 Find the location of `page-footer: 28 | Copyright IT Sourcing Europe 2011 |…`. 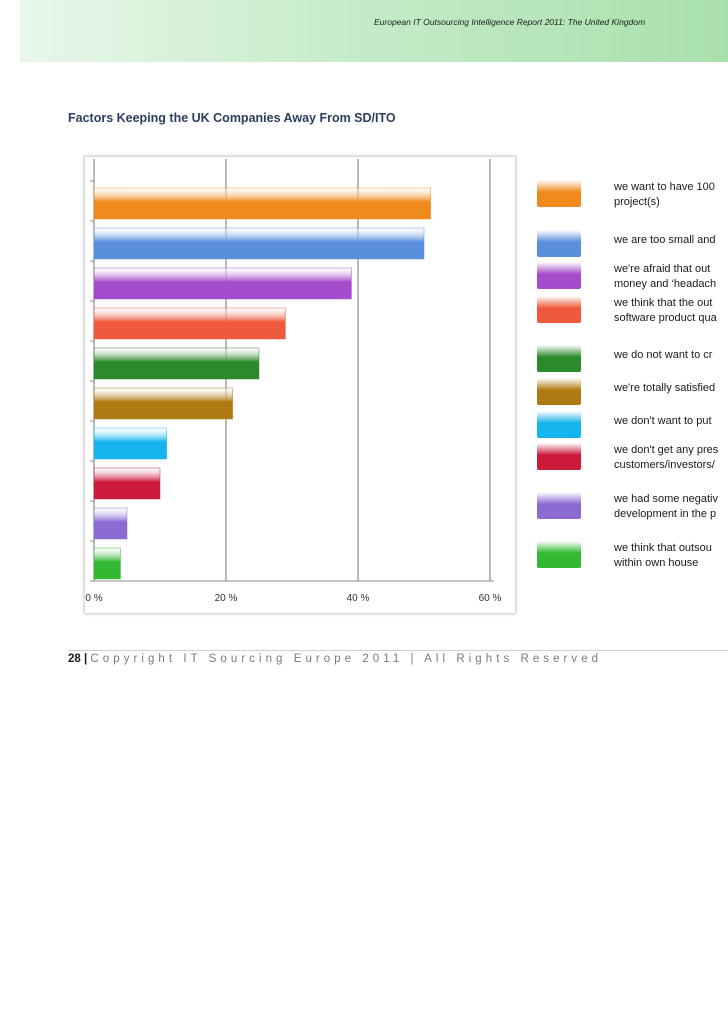

page-footer: 28 | Copyright IT Sourcing Europe 2011 |… is located at coordinates (335, 659).